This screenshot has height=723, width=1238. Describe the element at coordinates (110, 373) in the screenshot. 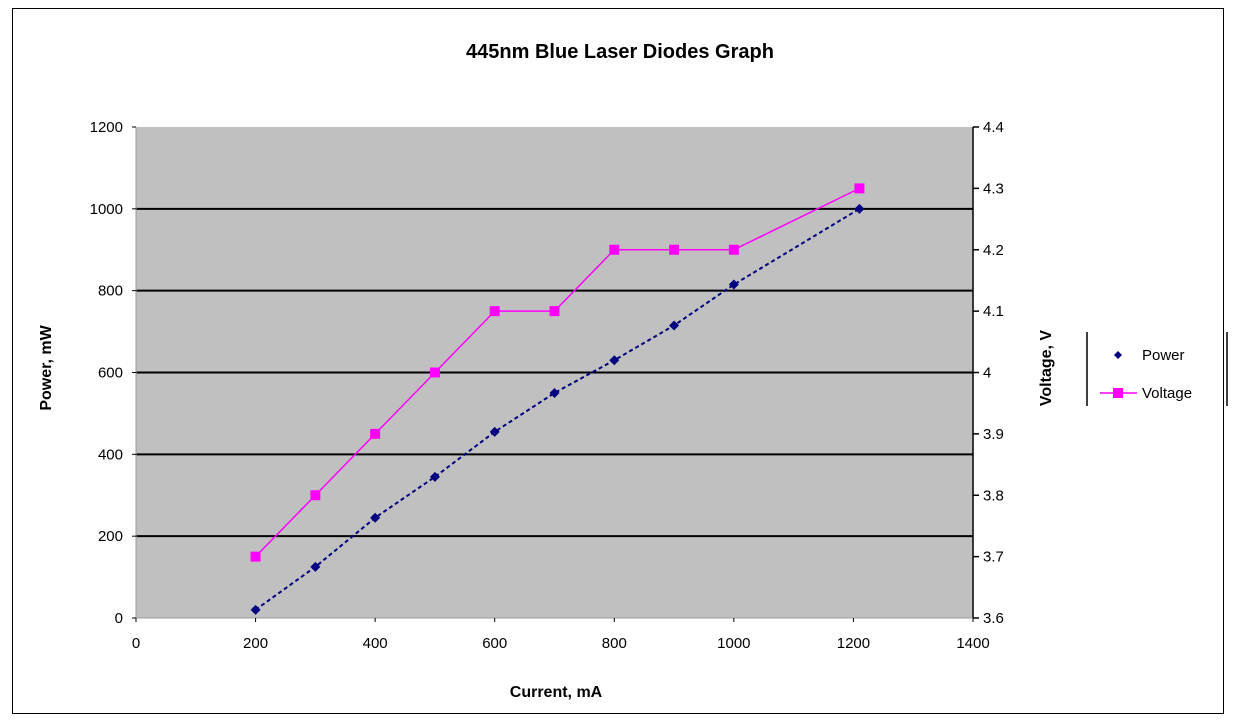

I see `y-tick-label: 600` at that location.